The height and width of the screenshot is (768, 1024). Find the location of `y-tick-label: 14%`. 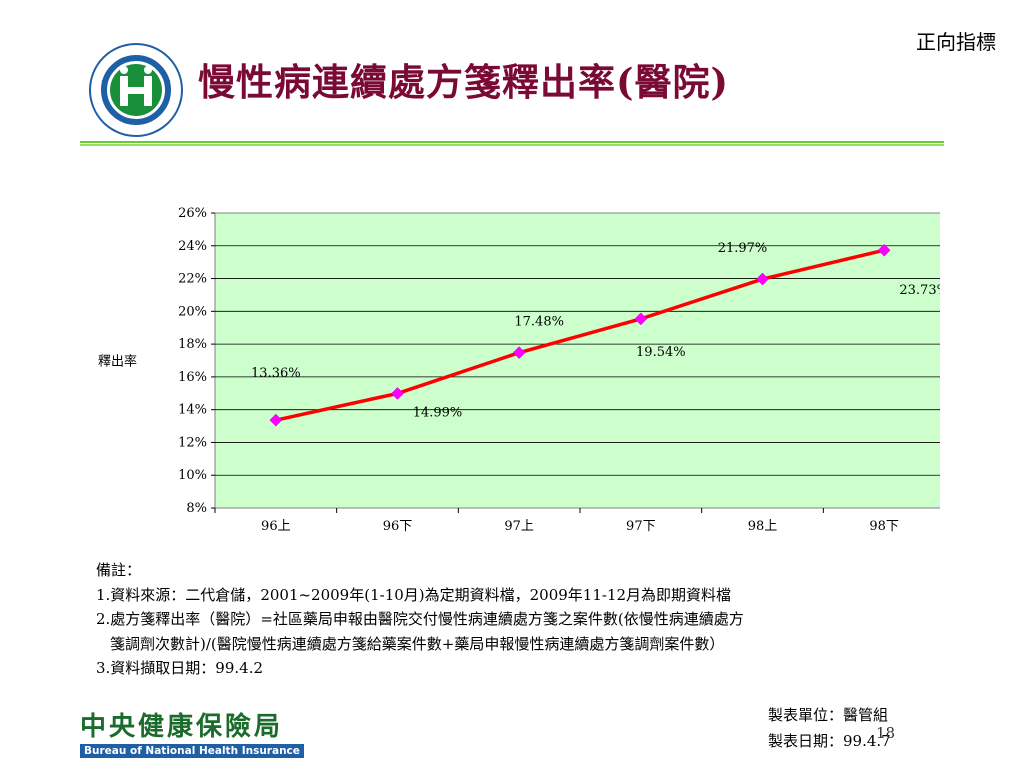

y-tick-label: 14% is located at coordinates (192, 410).